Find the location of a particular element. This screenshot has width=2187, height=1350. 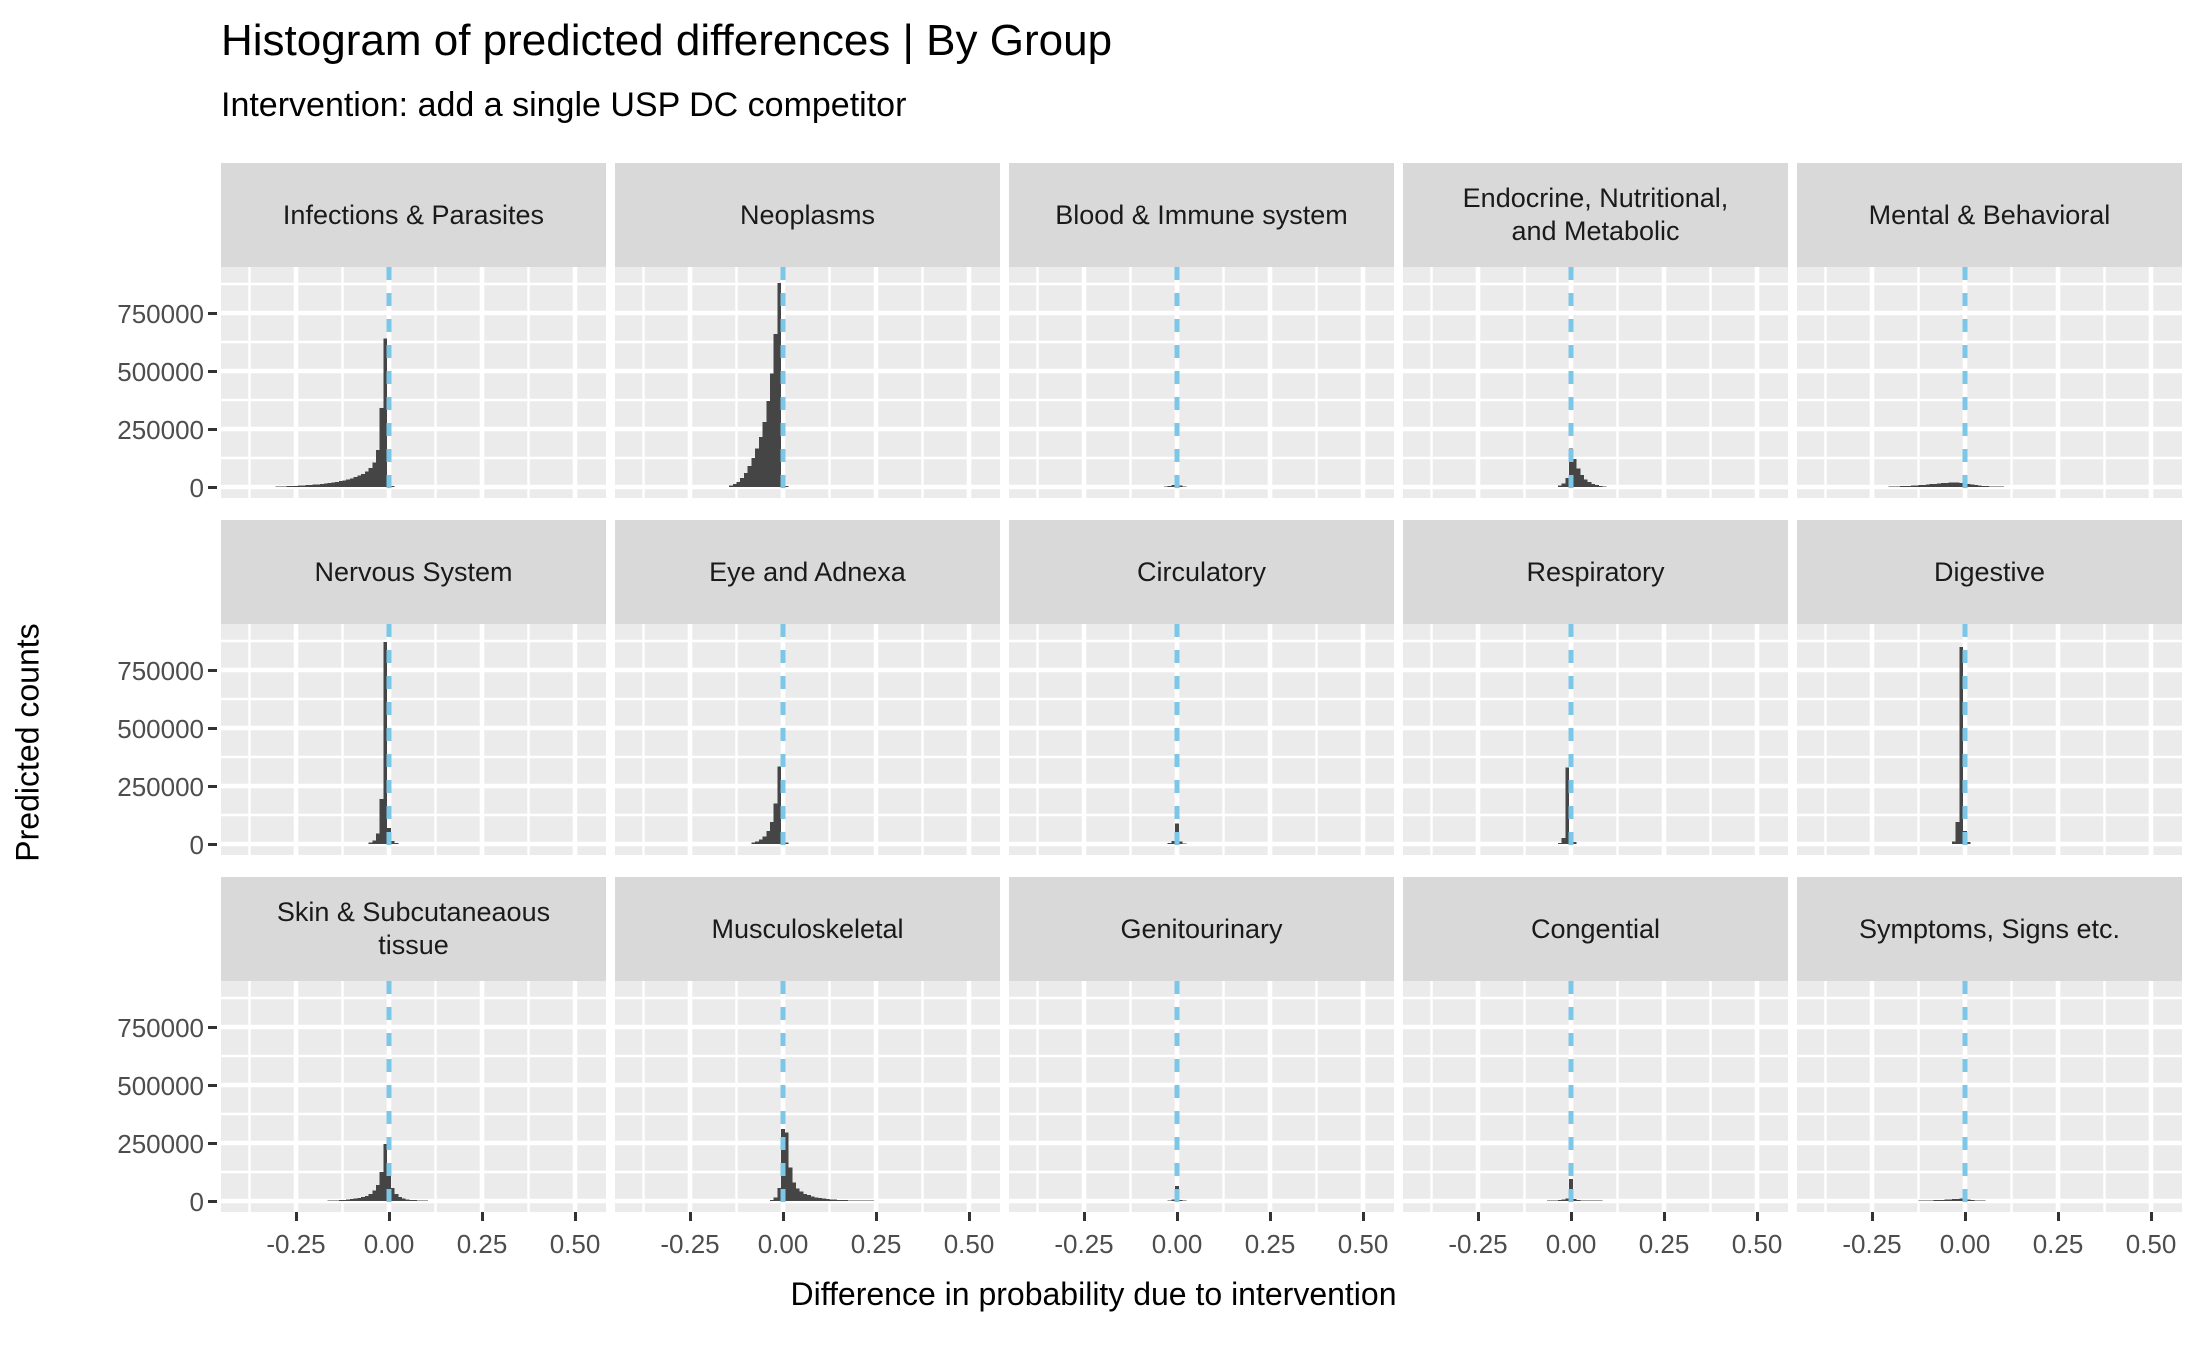

y-axis-title: Predicted counts is located at coordinates (27, 742).